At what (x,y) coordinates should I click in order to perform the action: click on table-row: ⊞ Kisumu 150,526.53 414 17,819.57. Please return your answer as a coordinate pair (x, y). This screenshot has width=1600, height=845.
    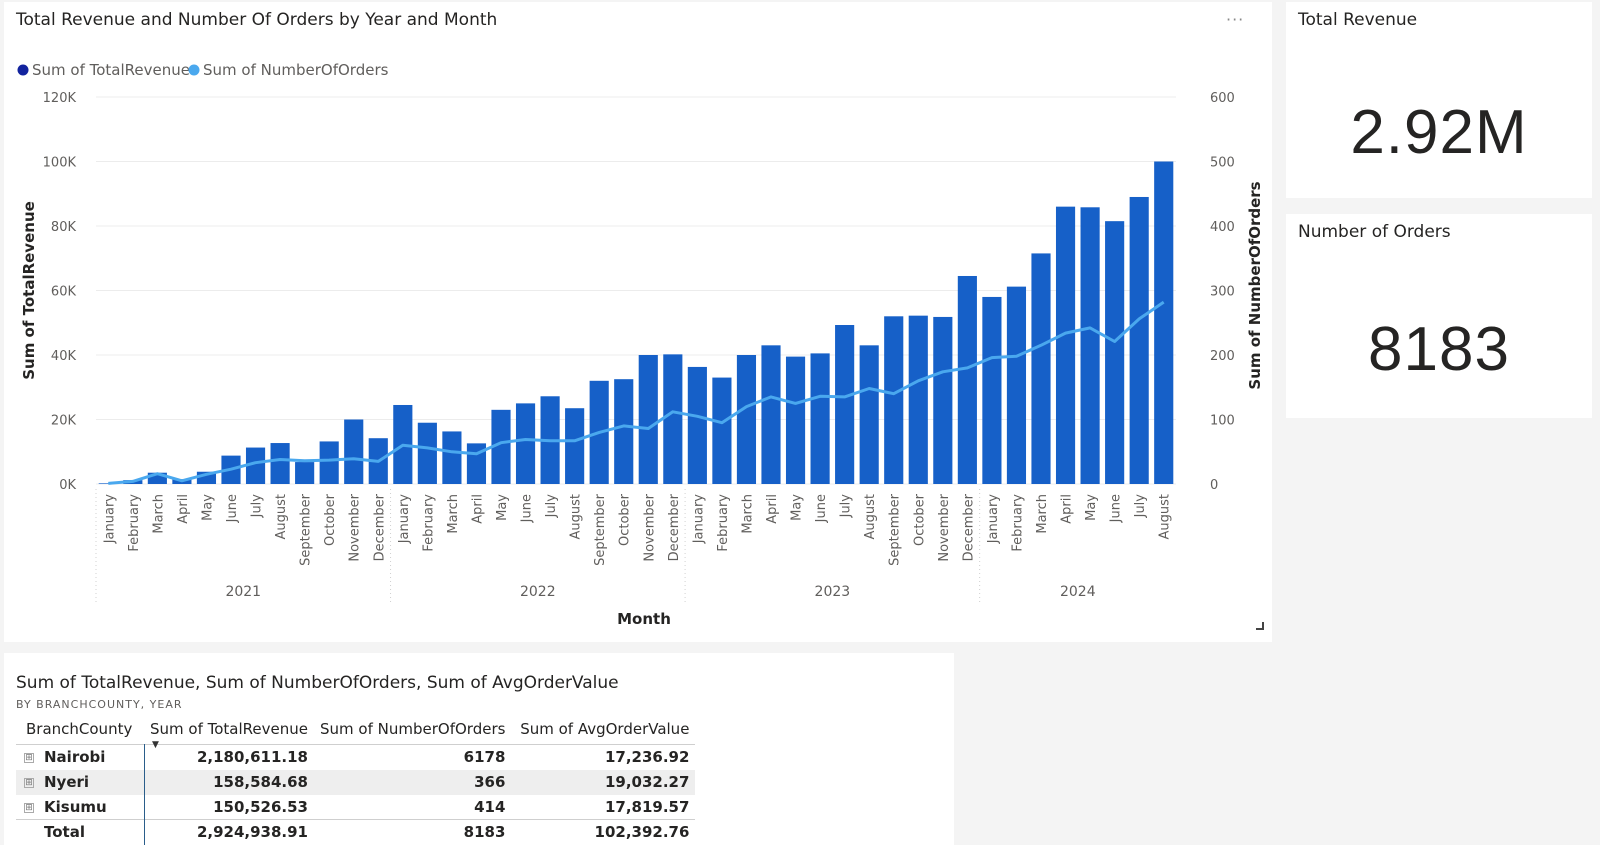
    Looking at the image, I should click on (355, 807).